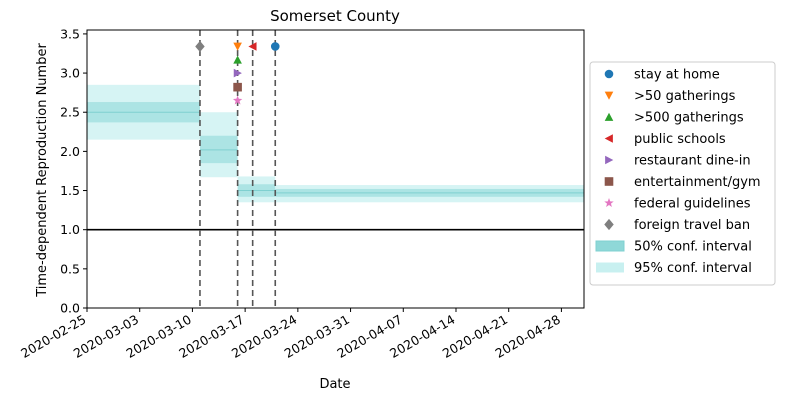  I want to click on legend-label: >500 gatherings, so click(689, 118).